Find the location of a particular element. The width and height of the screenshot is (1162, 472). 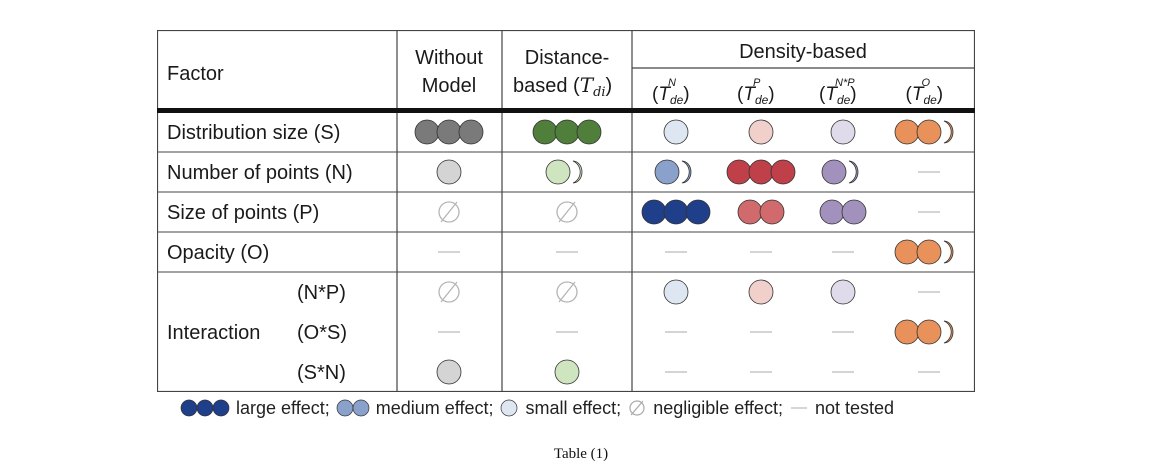

interaction-label: Interaction is located at coordinates (213, 333).